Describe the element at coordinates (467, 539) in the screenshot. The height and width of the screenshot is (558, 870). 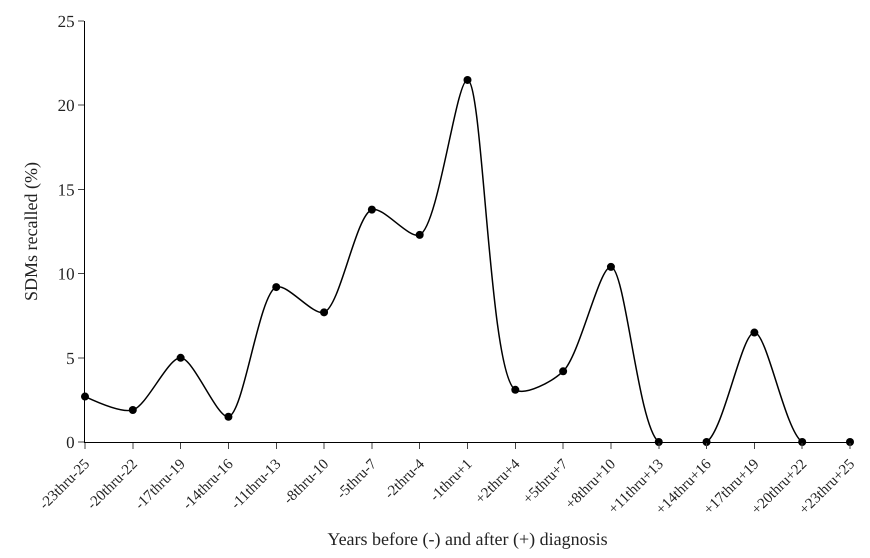
I see `x-axis-title: Years before (-) and after (+) diagnosis` at that location.